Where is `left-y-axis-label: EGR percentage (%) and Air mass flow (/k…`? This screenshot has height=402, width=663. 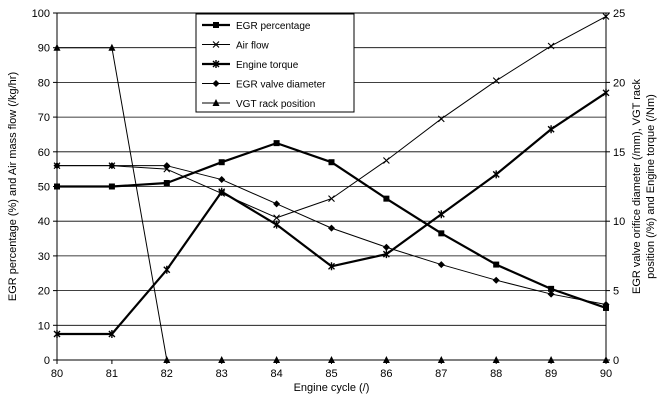 left-y-axis-label: EGR percentage (%) and Air mass flow (/k… is located at coordinates (13, 186).